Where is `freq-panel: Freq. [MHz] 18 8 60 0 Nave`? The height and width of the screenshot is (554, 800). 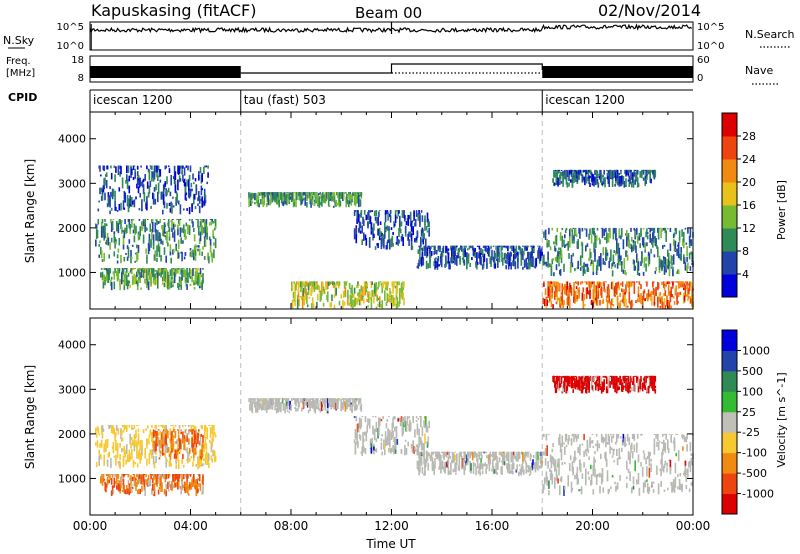 freq-panel: Freq. [MHz] 18 8 60 0 Nave is located at coordinates (392, 70).